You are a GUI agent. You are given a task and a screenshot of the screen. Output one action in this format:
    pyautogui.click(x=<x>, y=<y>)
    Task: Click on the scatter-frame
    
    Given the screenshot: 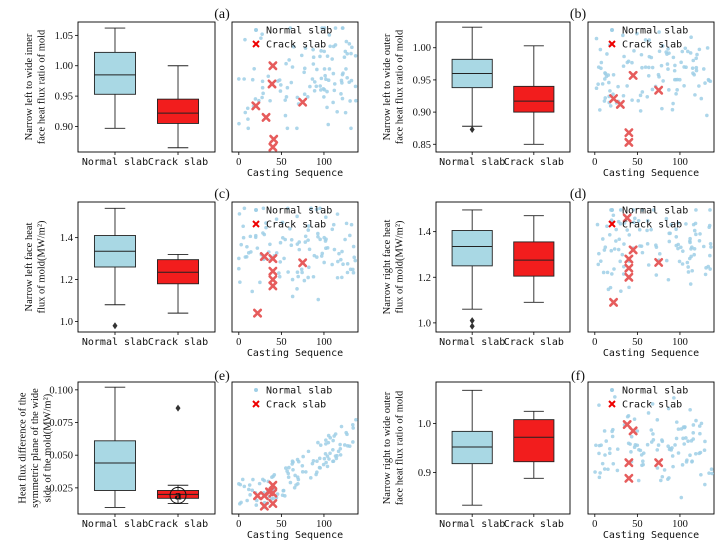 What is the action you would take?
    pyautogui.click(x=295, y=87)
    